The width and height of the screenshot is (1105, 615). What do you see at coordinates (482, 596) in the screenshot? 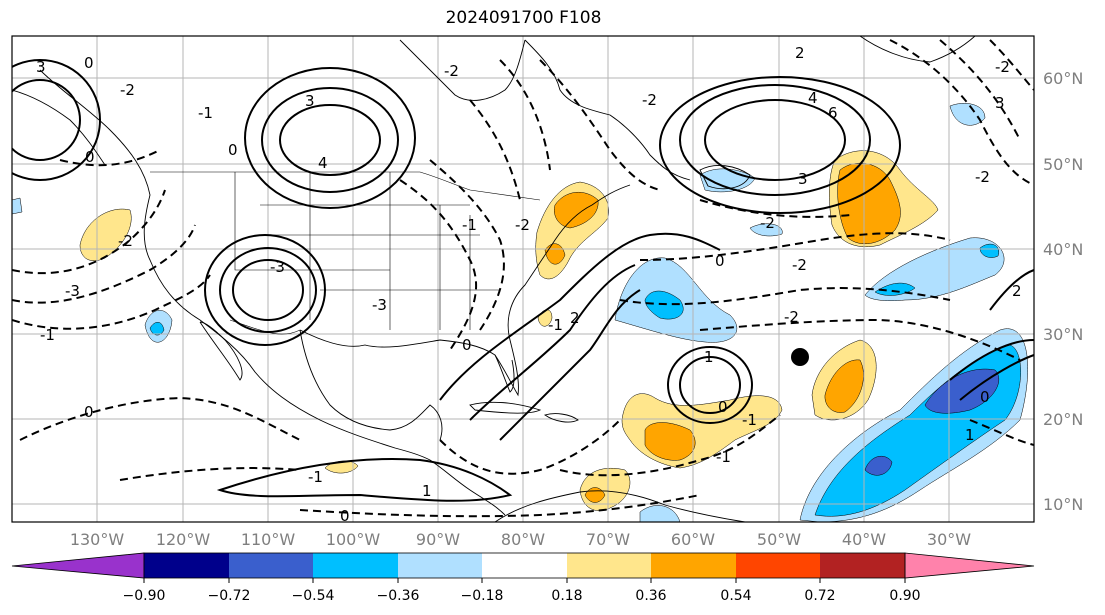
I see `colorbar-tick-label: −0.18` at bounding box center [482, 596].